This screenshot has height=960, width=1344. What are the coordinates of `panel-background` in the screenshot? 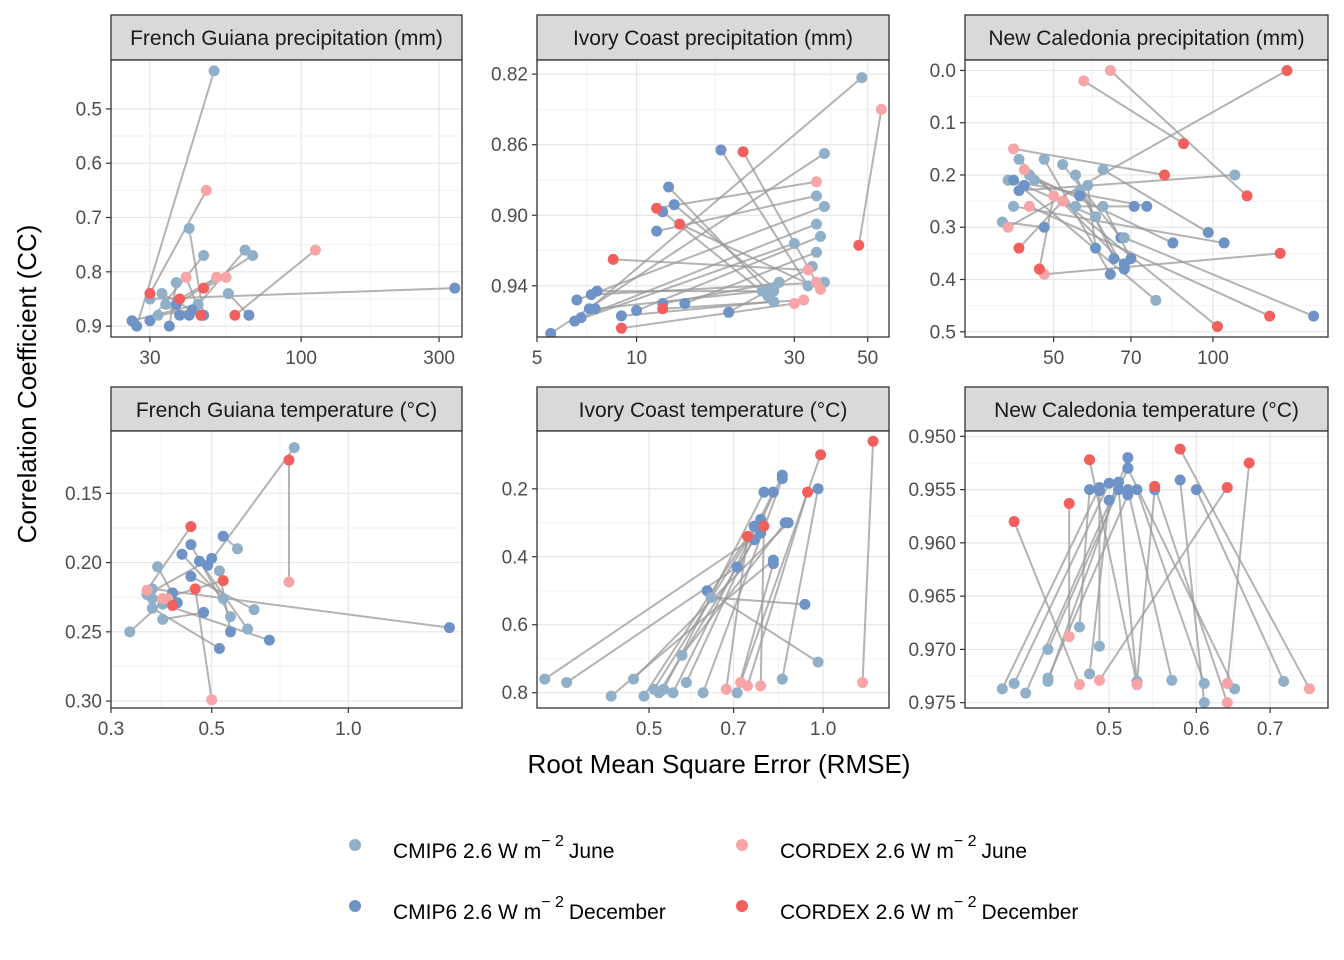 It's located at (286, 569).